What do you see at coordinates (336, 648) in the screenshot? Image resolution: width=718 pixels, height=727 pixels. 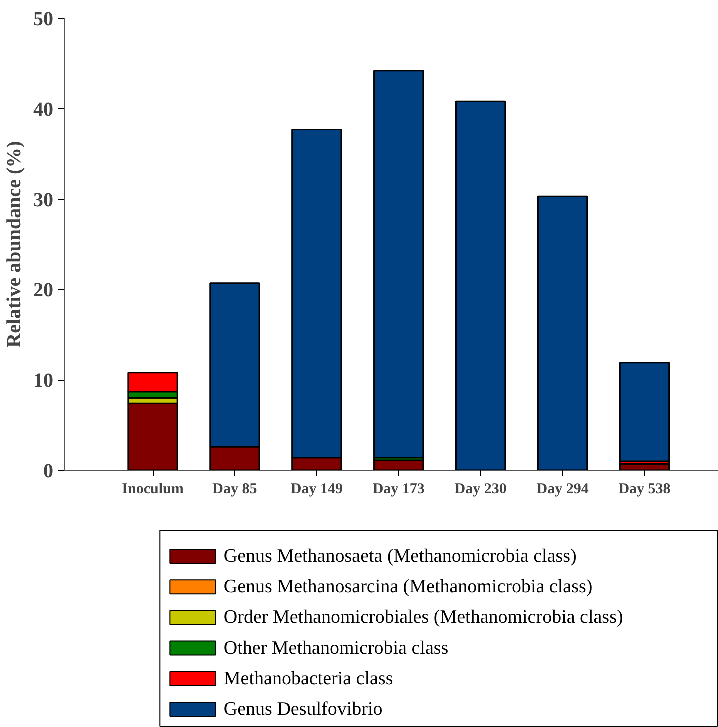 I see `legend-label: Other Methanomicrobia class` at bounding box center [336, 648].